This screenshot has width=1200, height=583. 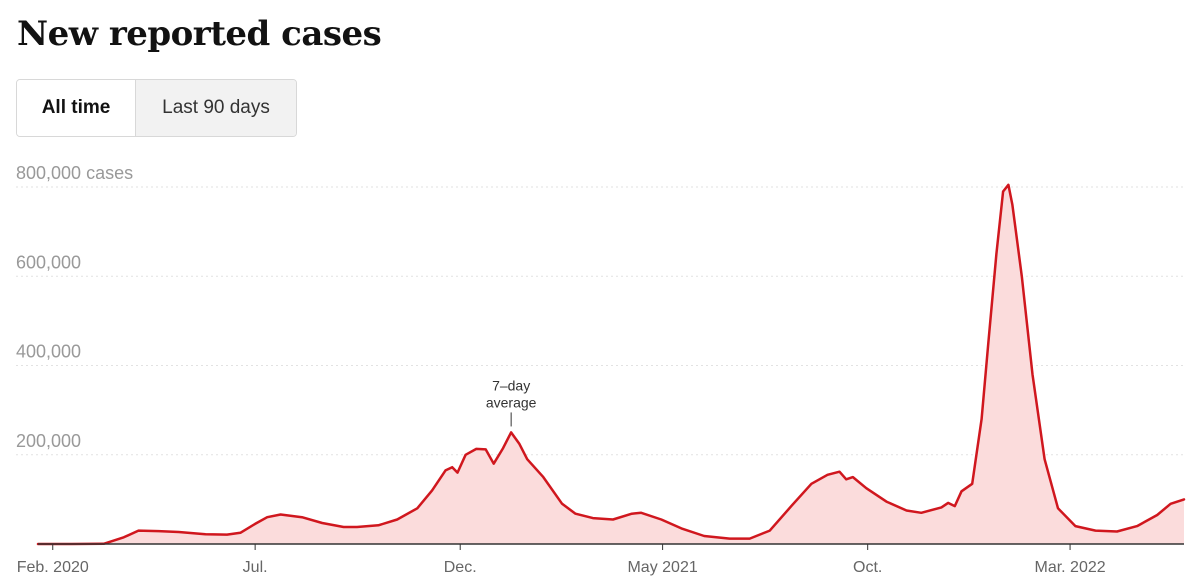 I want to click on page-title: New reported cases, so click(x=199, y=34).